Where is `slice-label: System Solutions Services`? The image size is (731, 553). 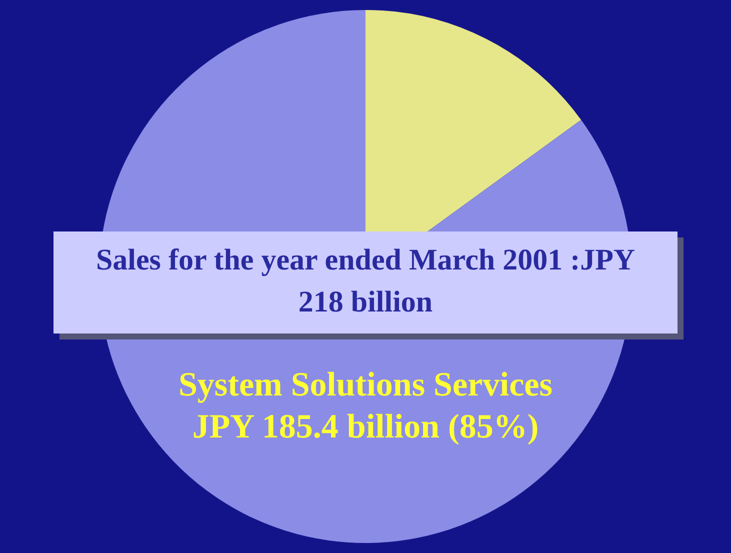
slice-label: System Solutions Services is located at coordinates (365, 385).